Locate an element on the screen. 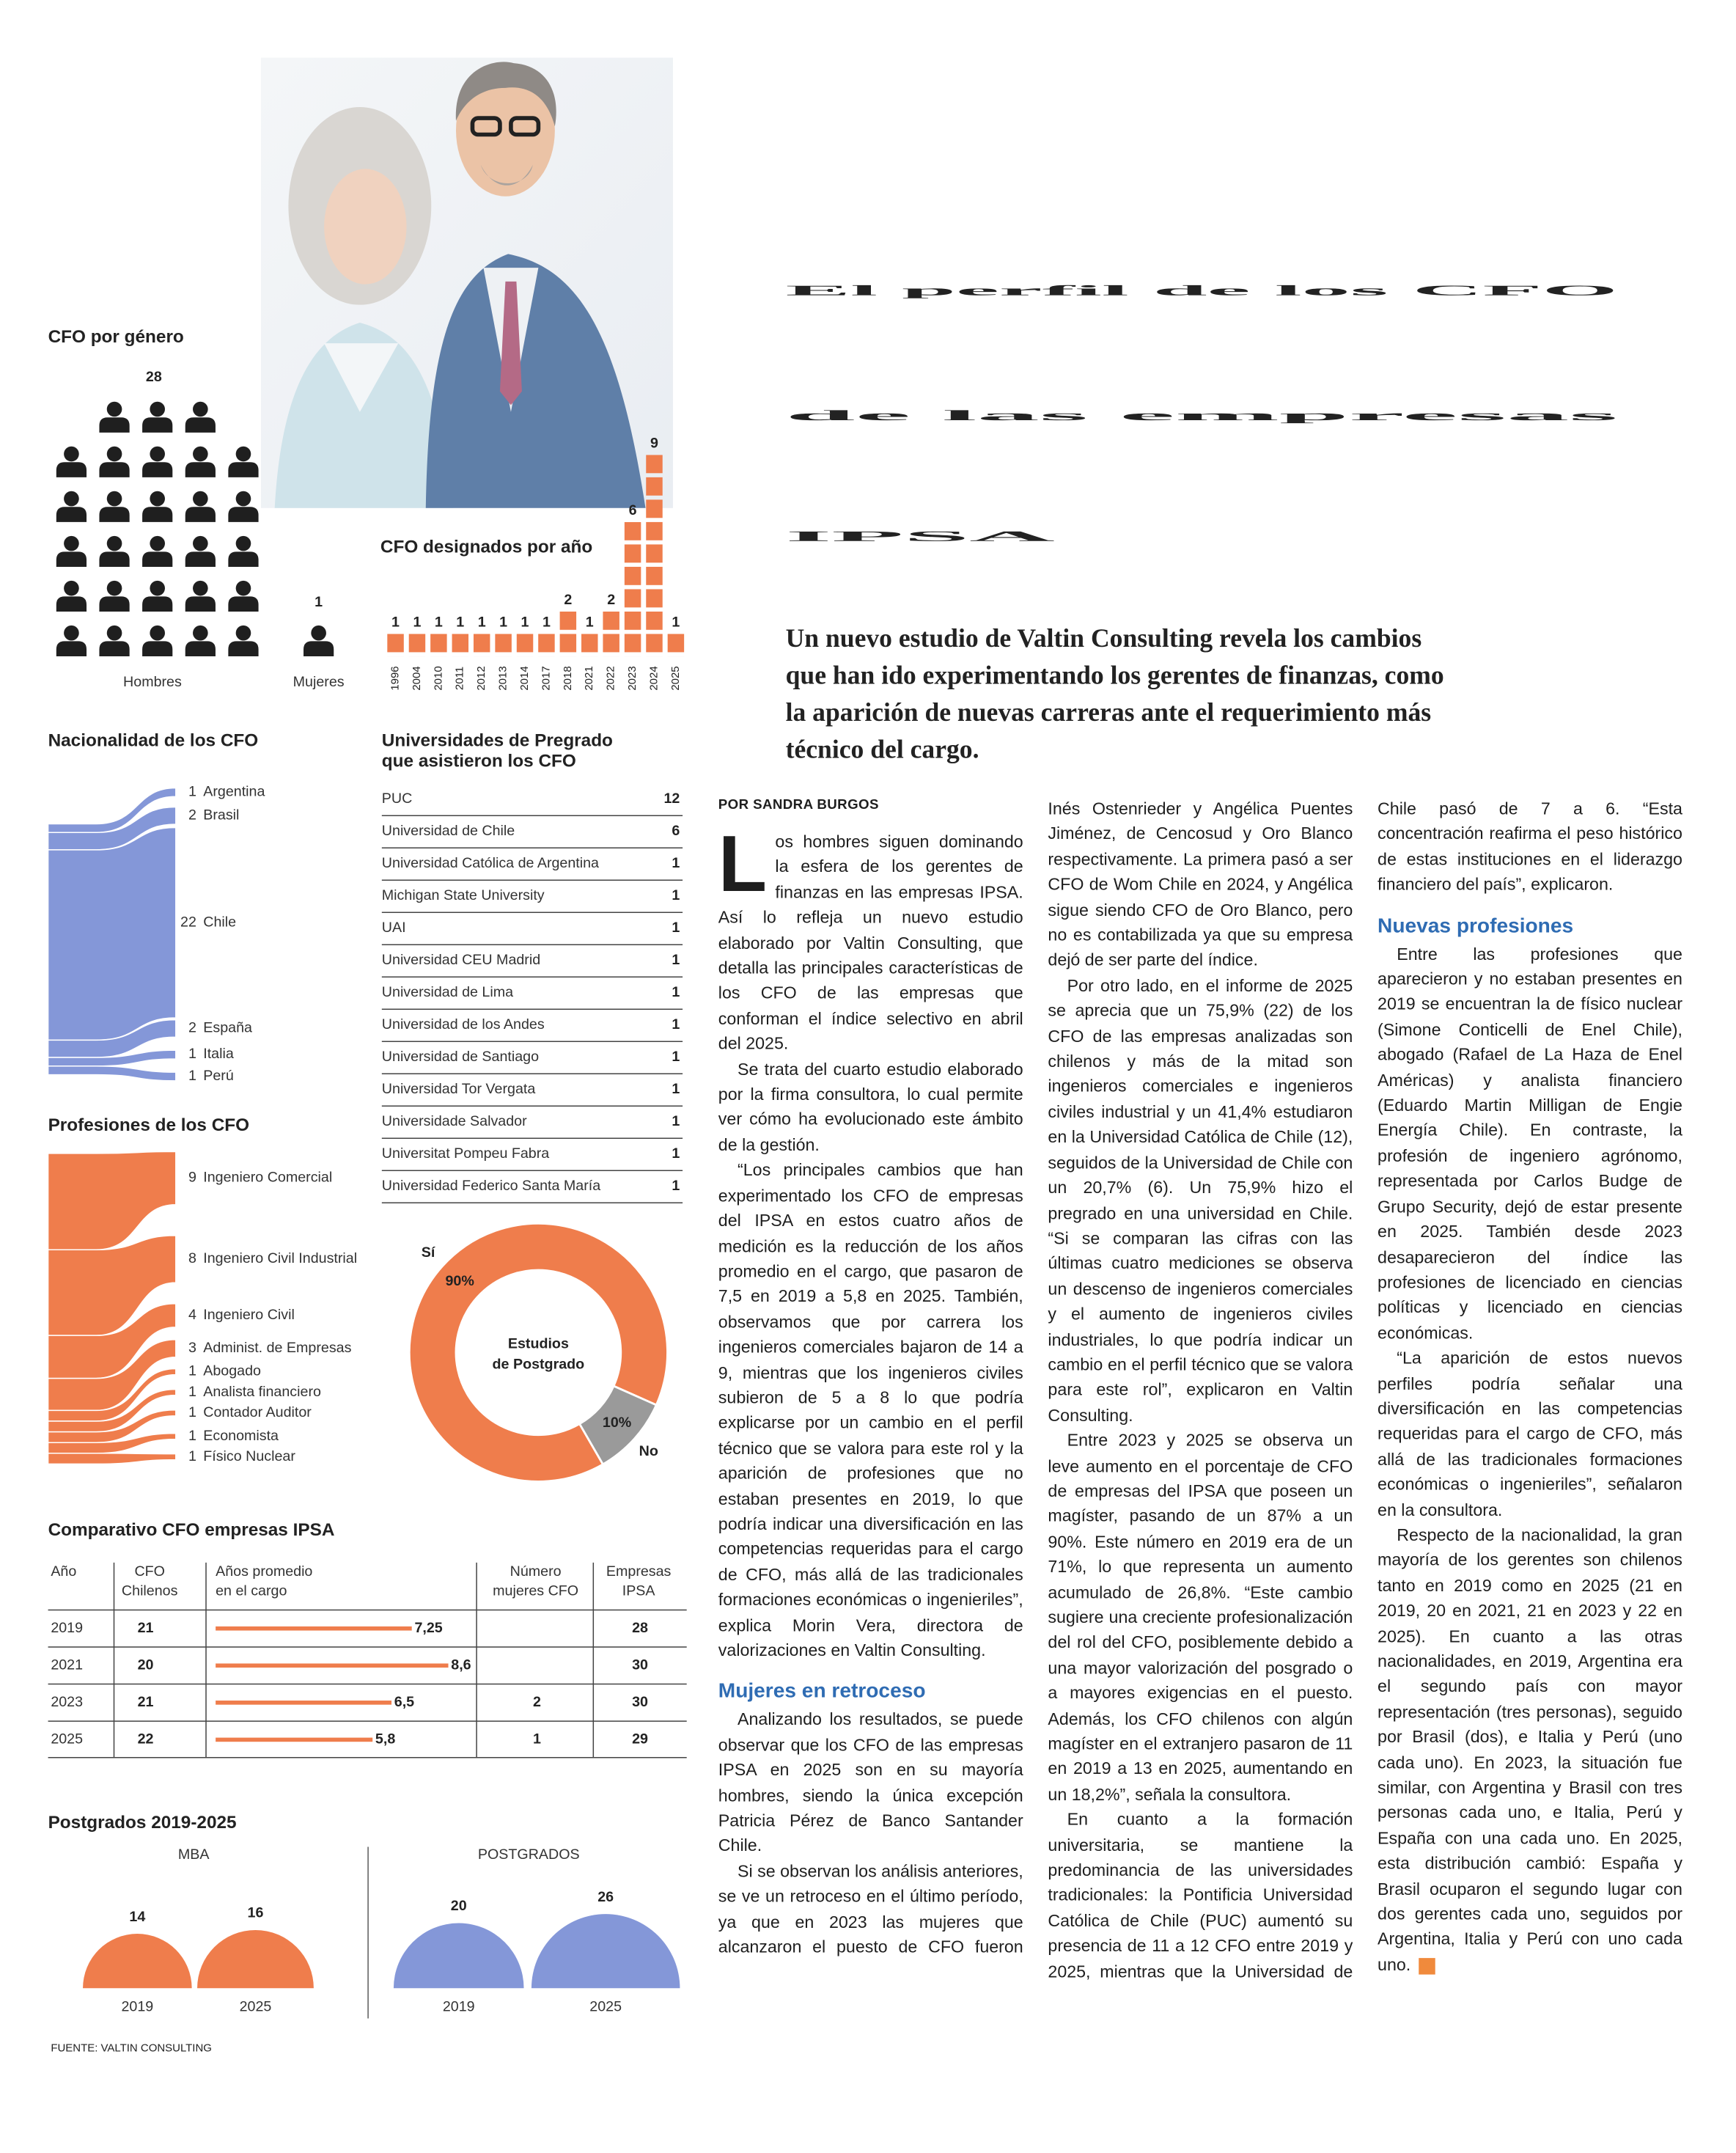 This screenshot has width=1736, height=2153. x-tick-label: 2011 is located at coordinates (460, 678).